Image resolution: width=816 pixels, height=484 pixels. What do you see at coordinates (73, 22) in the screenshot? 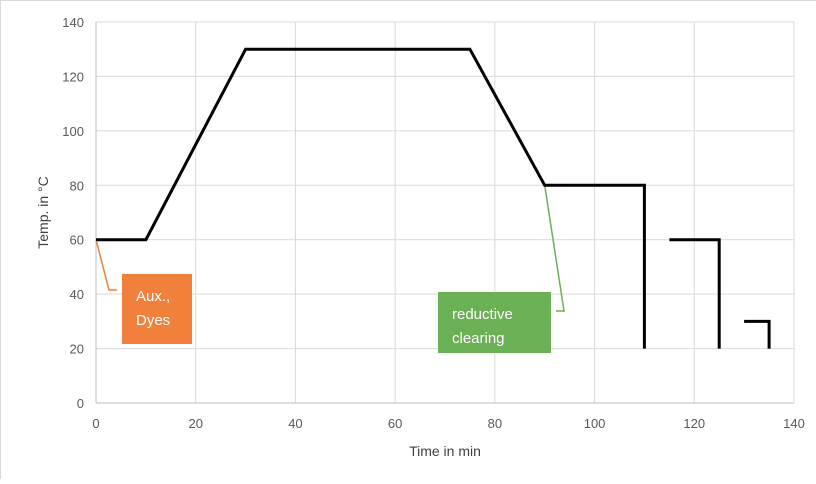
I see `y-tick-label: 140` at bounding box center [73, 22].